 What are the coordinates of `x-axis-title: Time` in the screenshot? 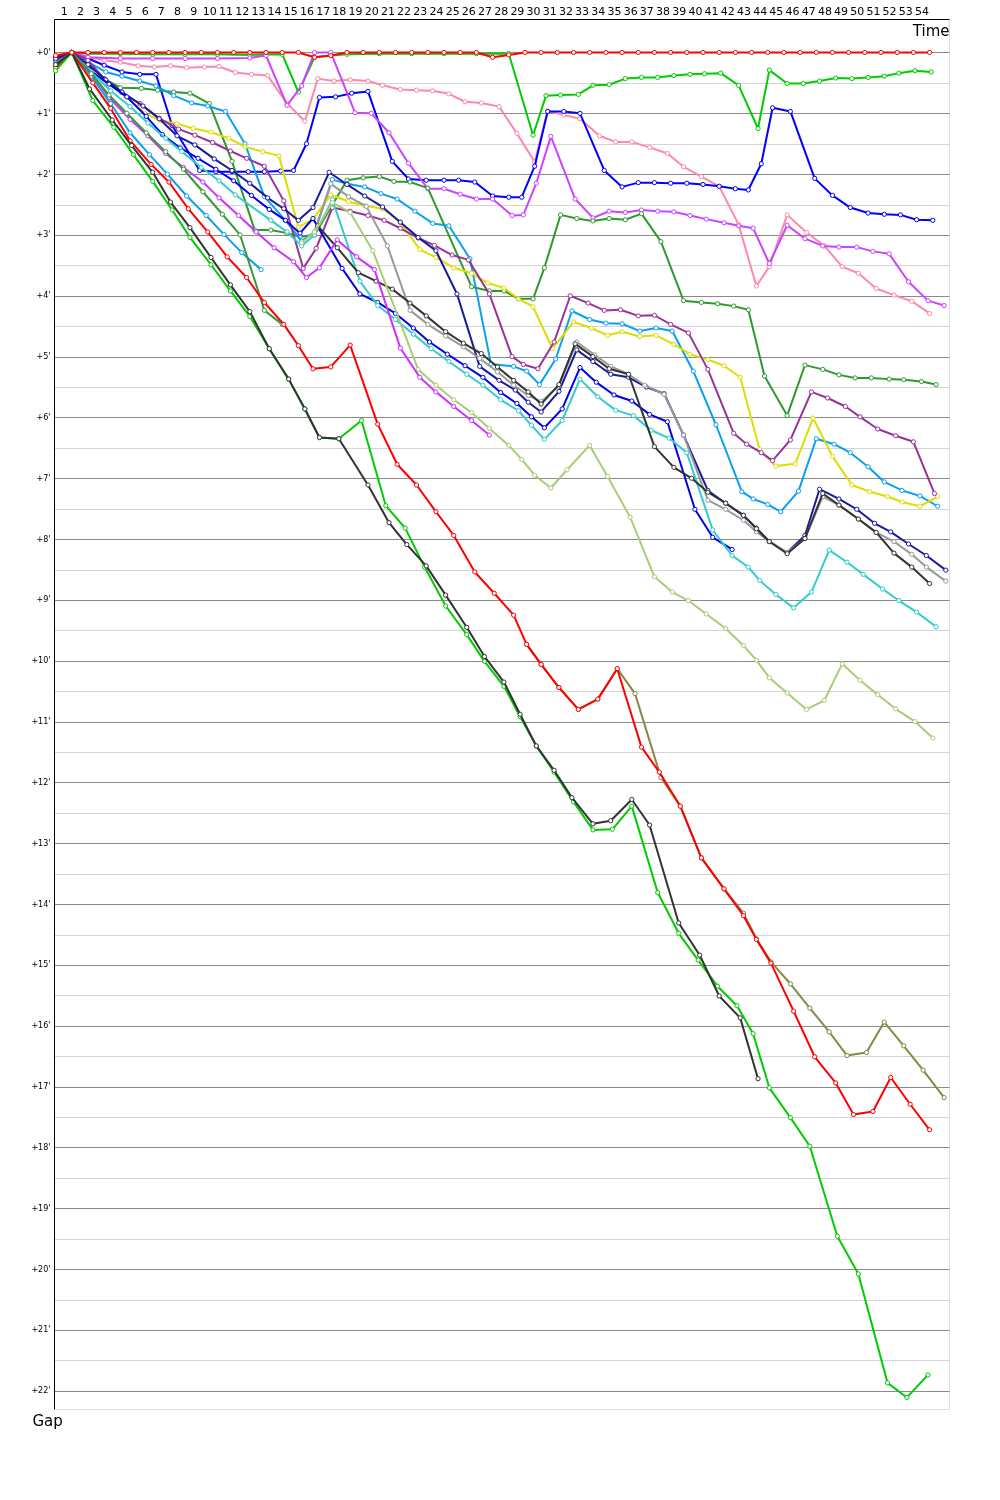 It's located at (930, 30).